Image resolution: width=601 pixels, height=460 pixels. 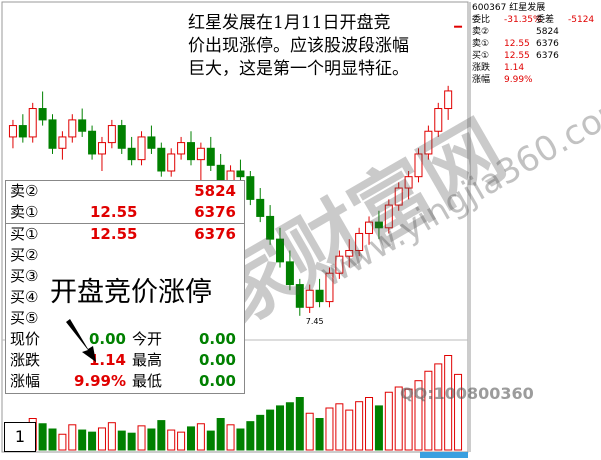 What do you see at coordinates (147, 339) in the screenshot?
I see `quote-label: 今开` at bounding box center [147, 339].